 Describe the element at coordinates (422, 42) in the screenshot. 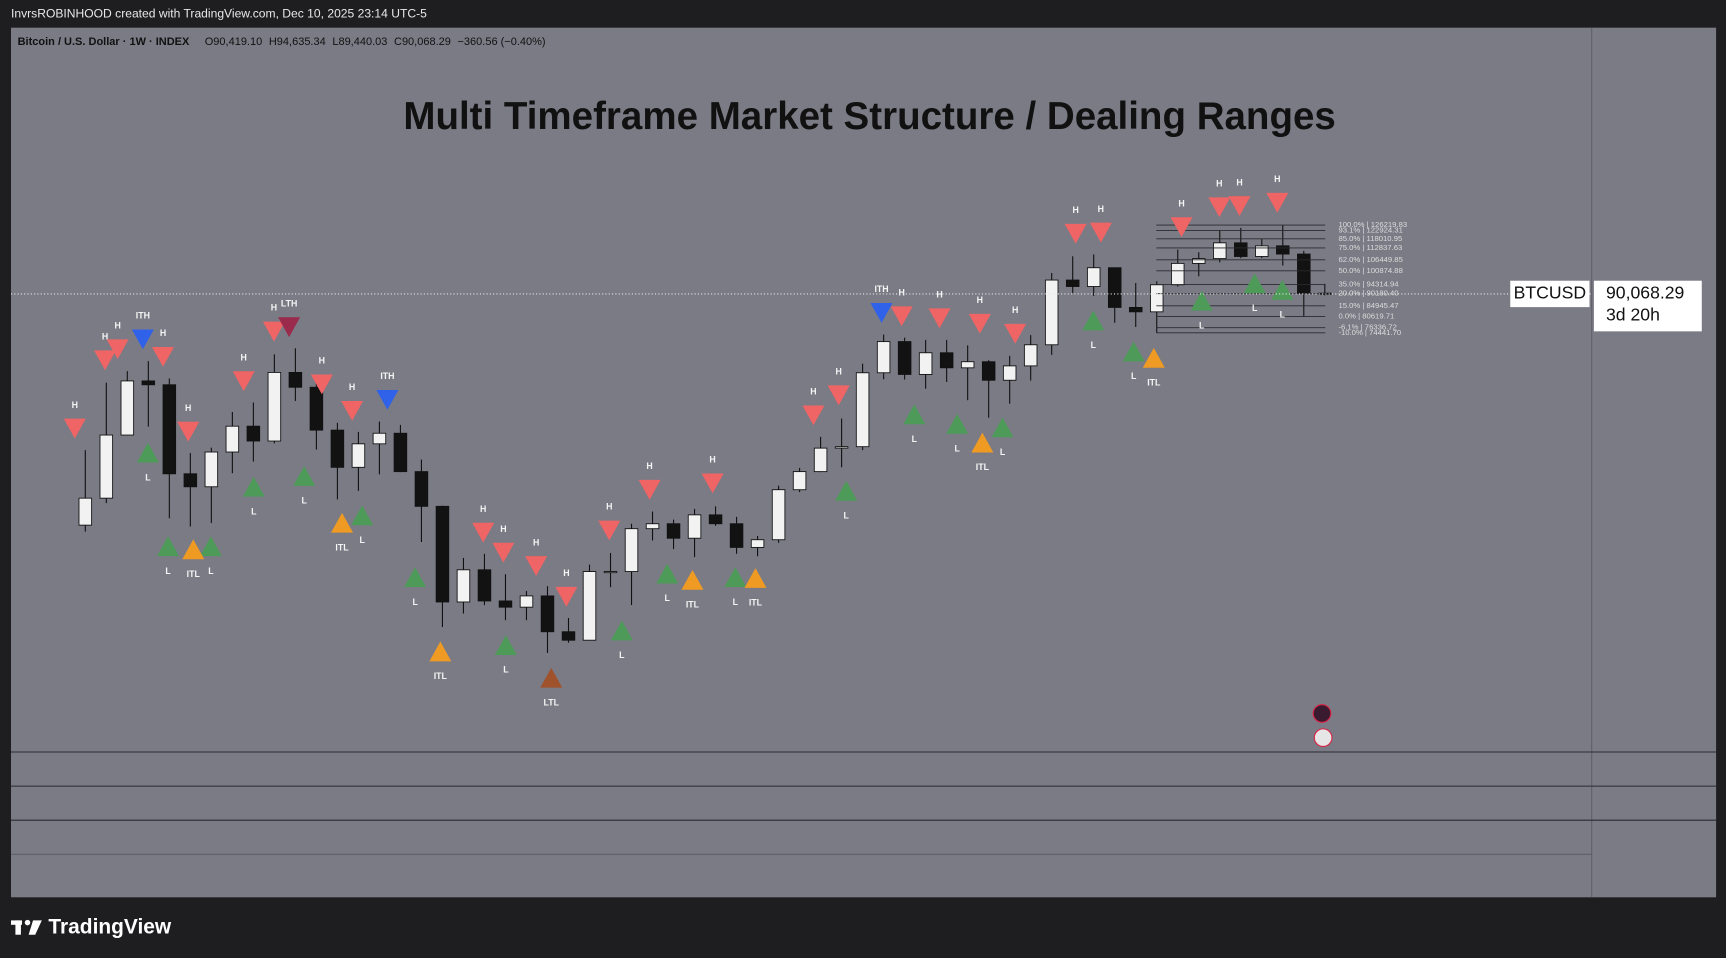

I see `legend-item: C90,068.29` at that location.